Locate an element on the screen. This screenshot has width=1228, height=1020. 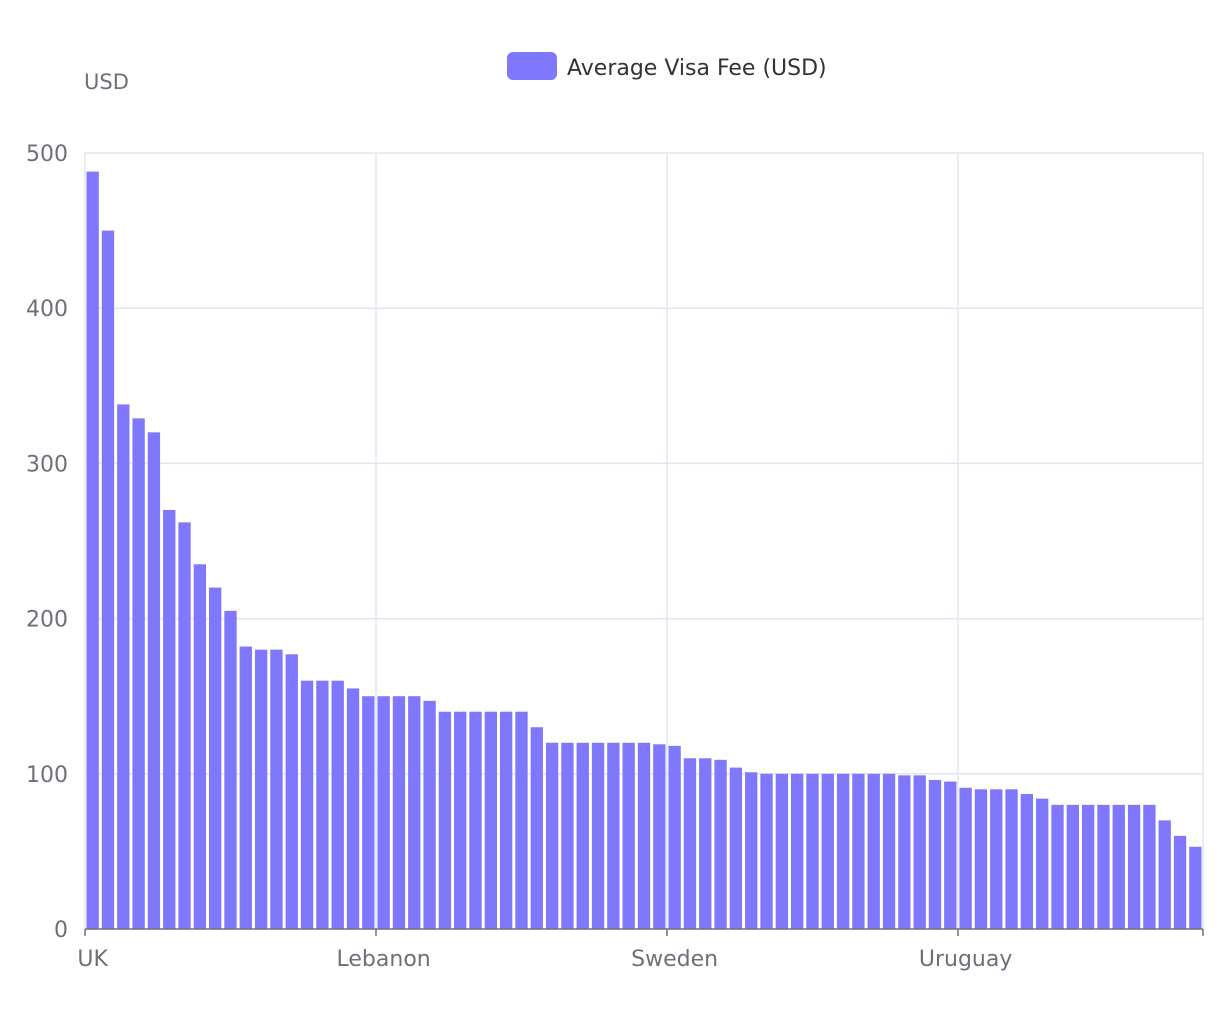
x-tick-label: UK is located at coordinates (92, 959).